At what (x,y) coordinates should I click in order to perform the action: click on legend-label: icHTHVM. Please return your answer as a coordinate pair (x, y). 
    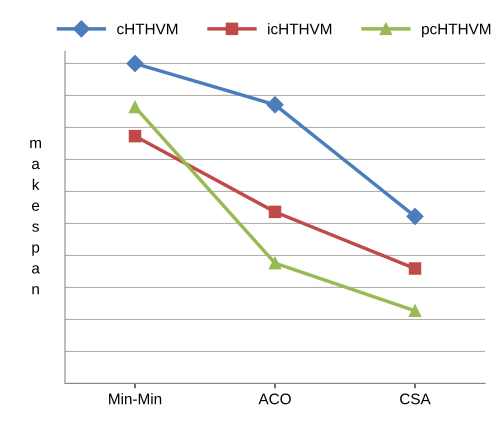
    Looking at the image, I should click on (300, 28).